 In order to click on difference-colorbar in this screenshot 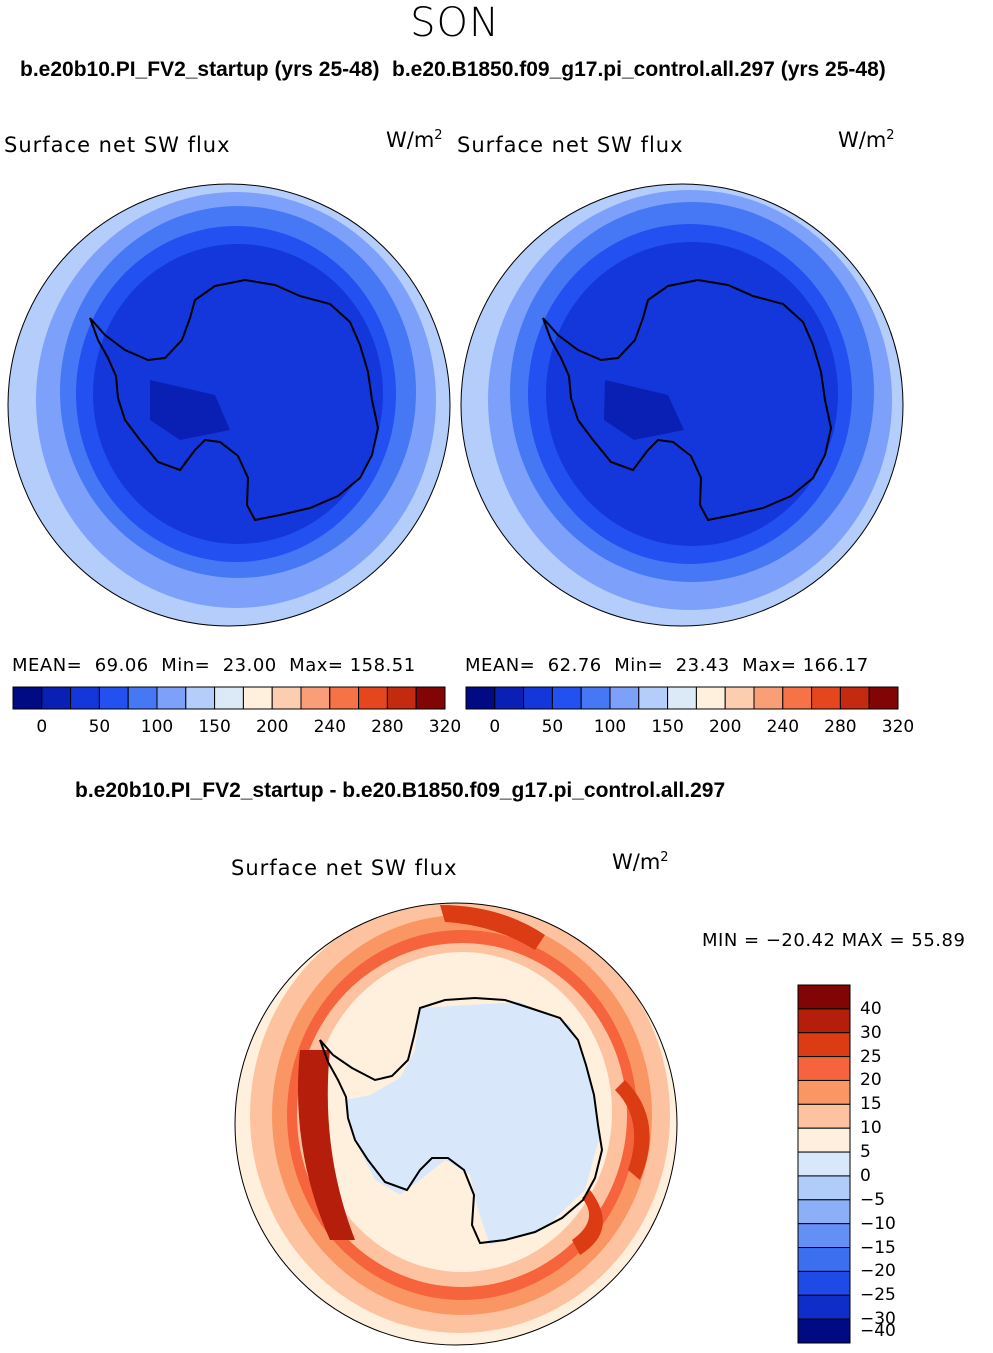, I will do `click(824, 1164)`.